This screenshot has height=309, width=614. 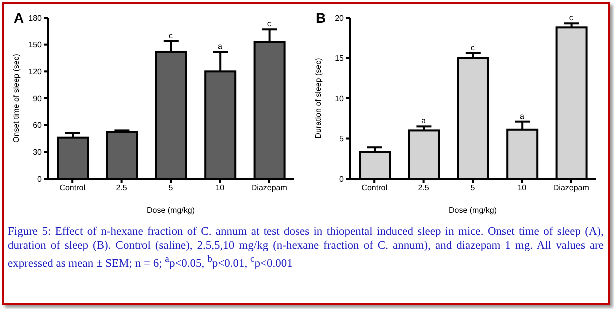 What do you see at coordinates (35, 45) in the screenshot?
I see `y-tick-label: 150` at bounding box center [35, 45].